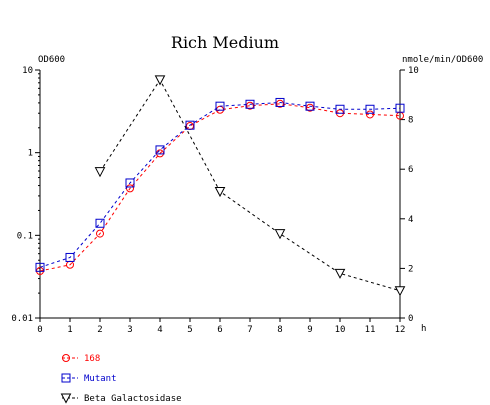  What do you see at coordinates (225, 42) in the screenshot?
I see `chart-title: Rich Medium` at bounding box center [225, 42].